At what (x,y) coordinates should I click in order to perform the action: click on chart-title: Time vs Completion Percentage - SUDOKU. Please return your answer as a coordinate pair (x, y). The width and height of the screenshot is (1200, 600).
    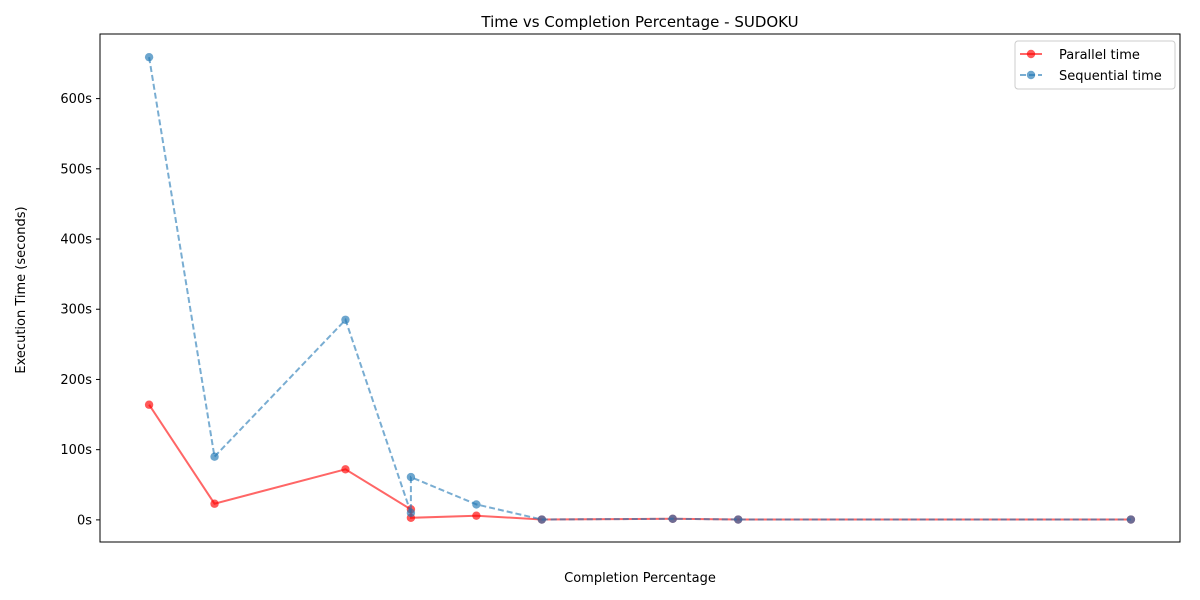
    Looking at the image, I should click on (639, 22).